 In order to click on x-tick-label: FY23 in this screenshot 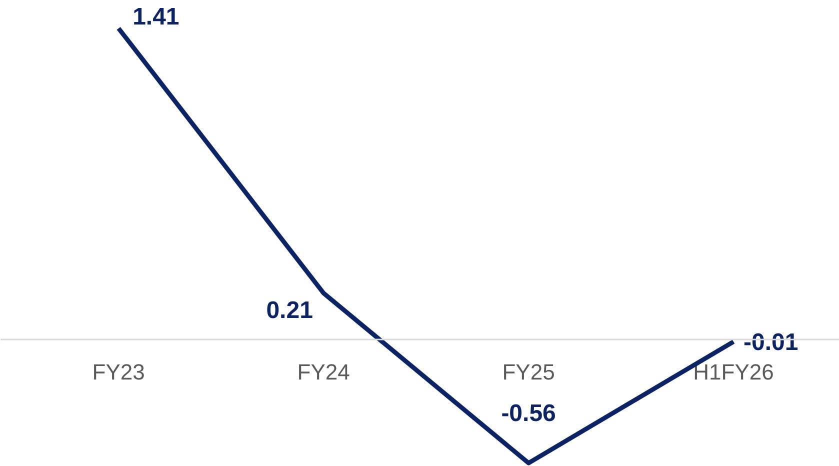, I will do `click(118, 371)`.